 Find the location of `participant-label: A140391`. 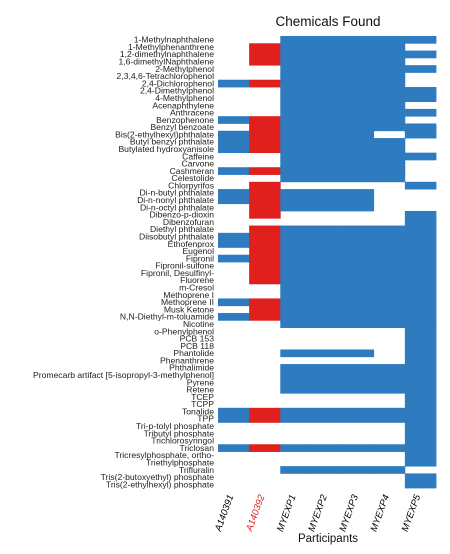

participant-label: A140391 is located at coordinates (225, 513).